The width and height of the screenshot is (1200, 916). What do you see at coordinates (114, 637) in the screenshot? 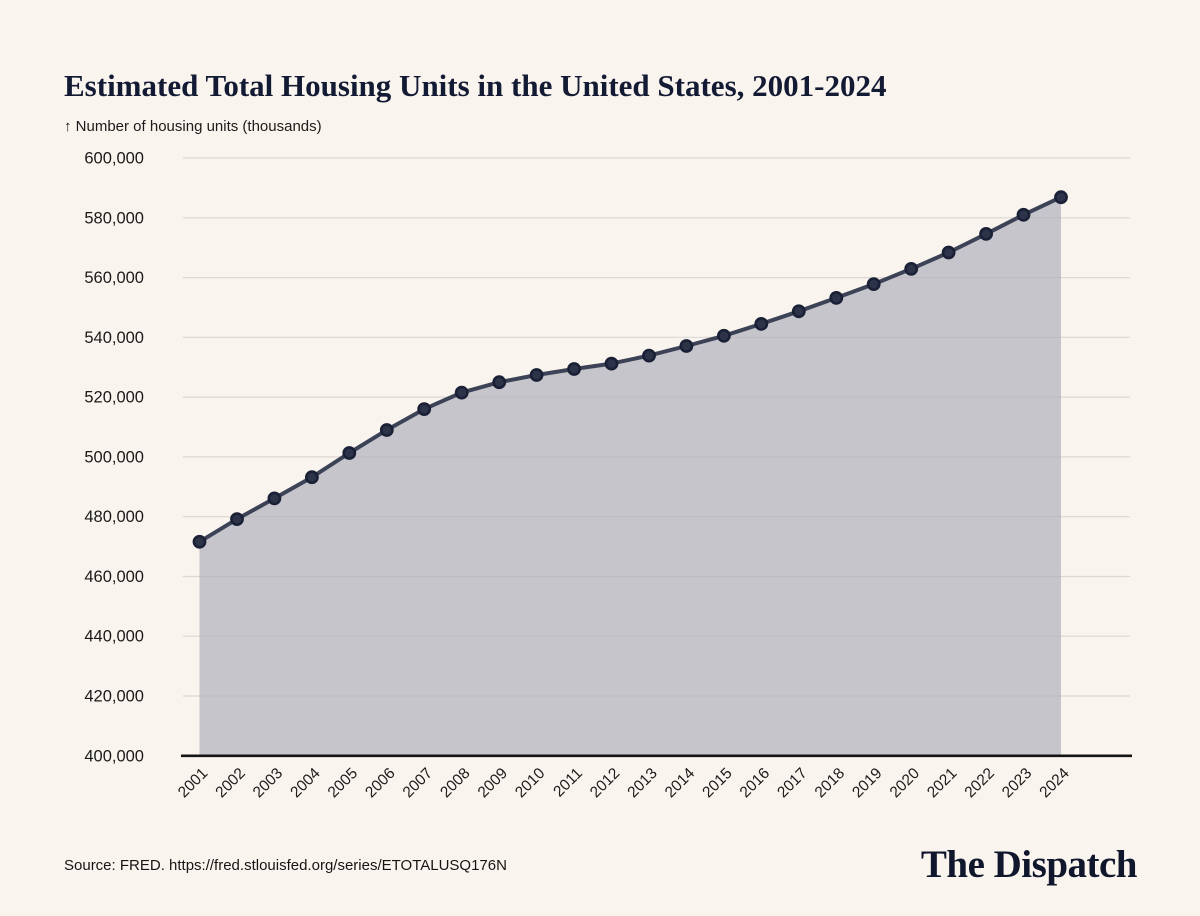
I see `y-axis-tick-label: 440,000` at bounding box center [114, 637].